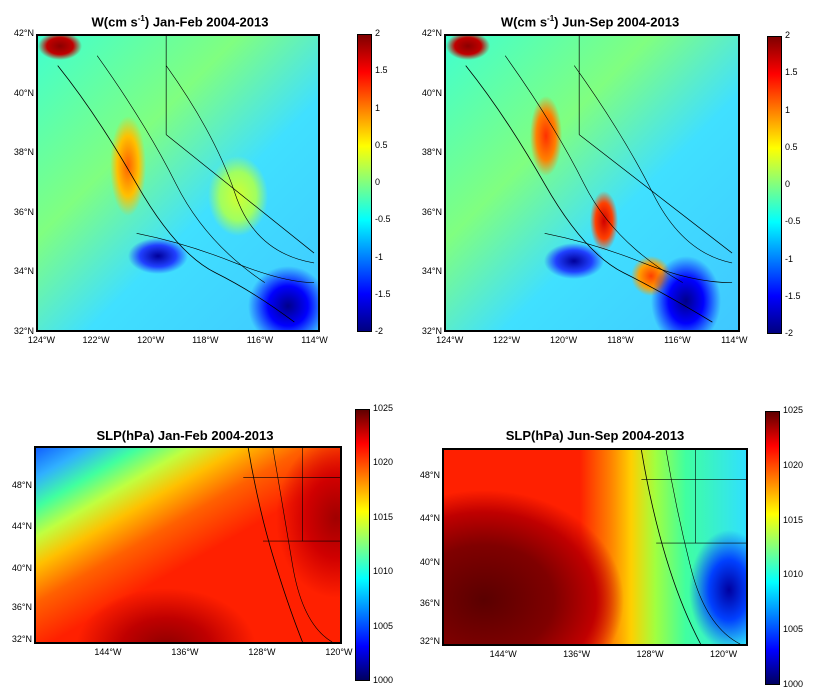 The width and height of the screenshot is (817, 698). I want to click on panel3-colorbar-tick: 1015, so click(383, 516).